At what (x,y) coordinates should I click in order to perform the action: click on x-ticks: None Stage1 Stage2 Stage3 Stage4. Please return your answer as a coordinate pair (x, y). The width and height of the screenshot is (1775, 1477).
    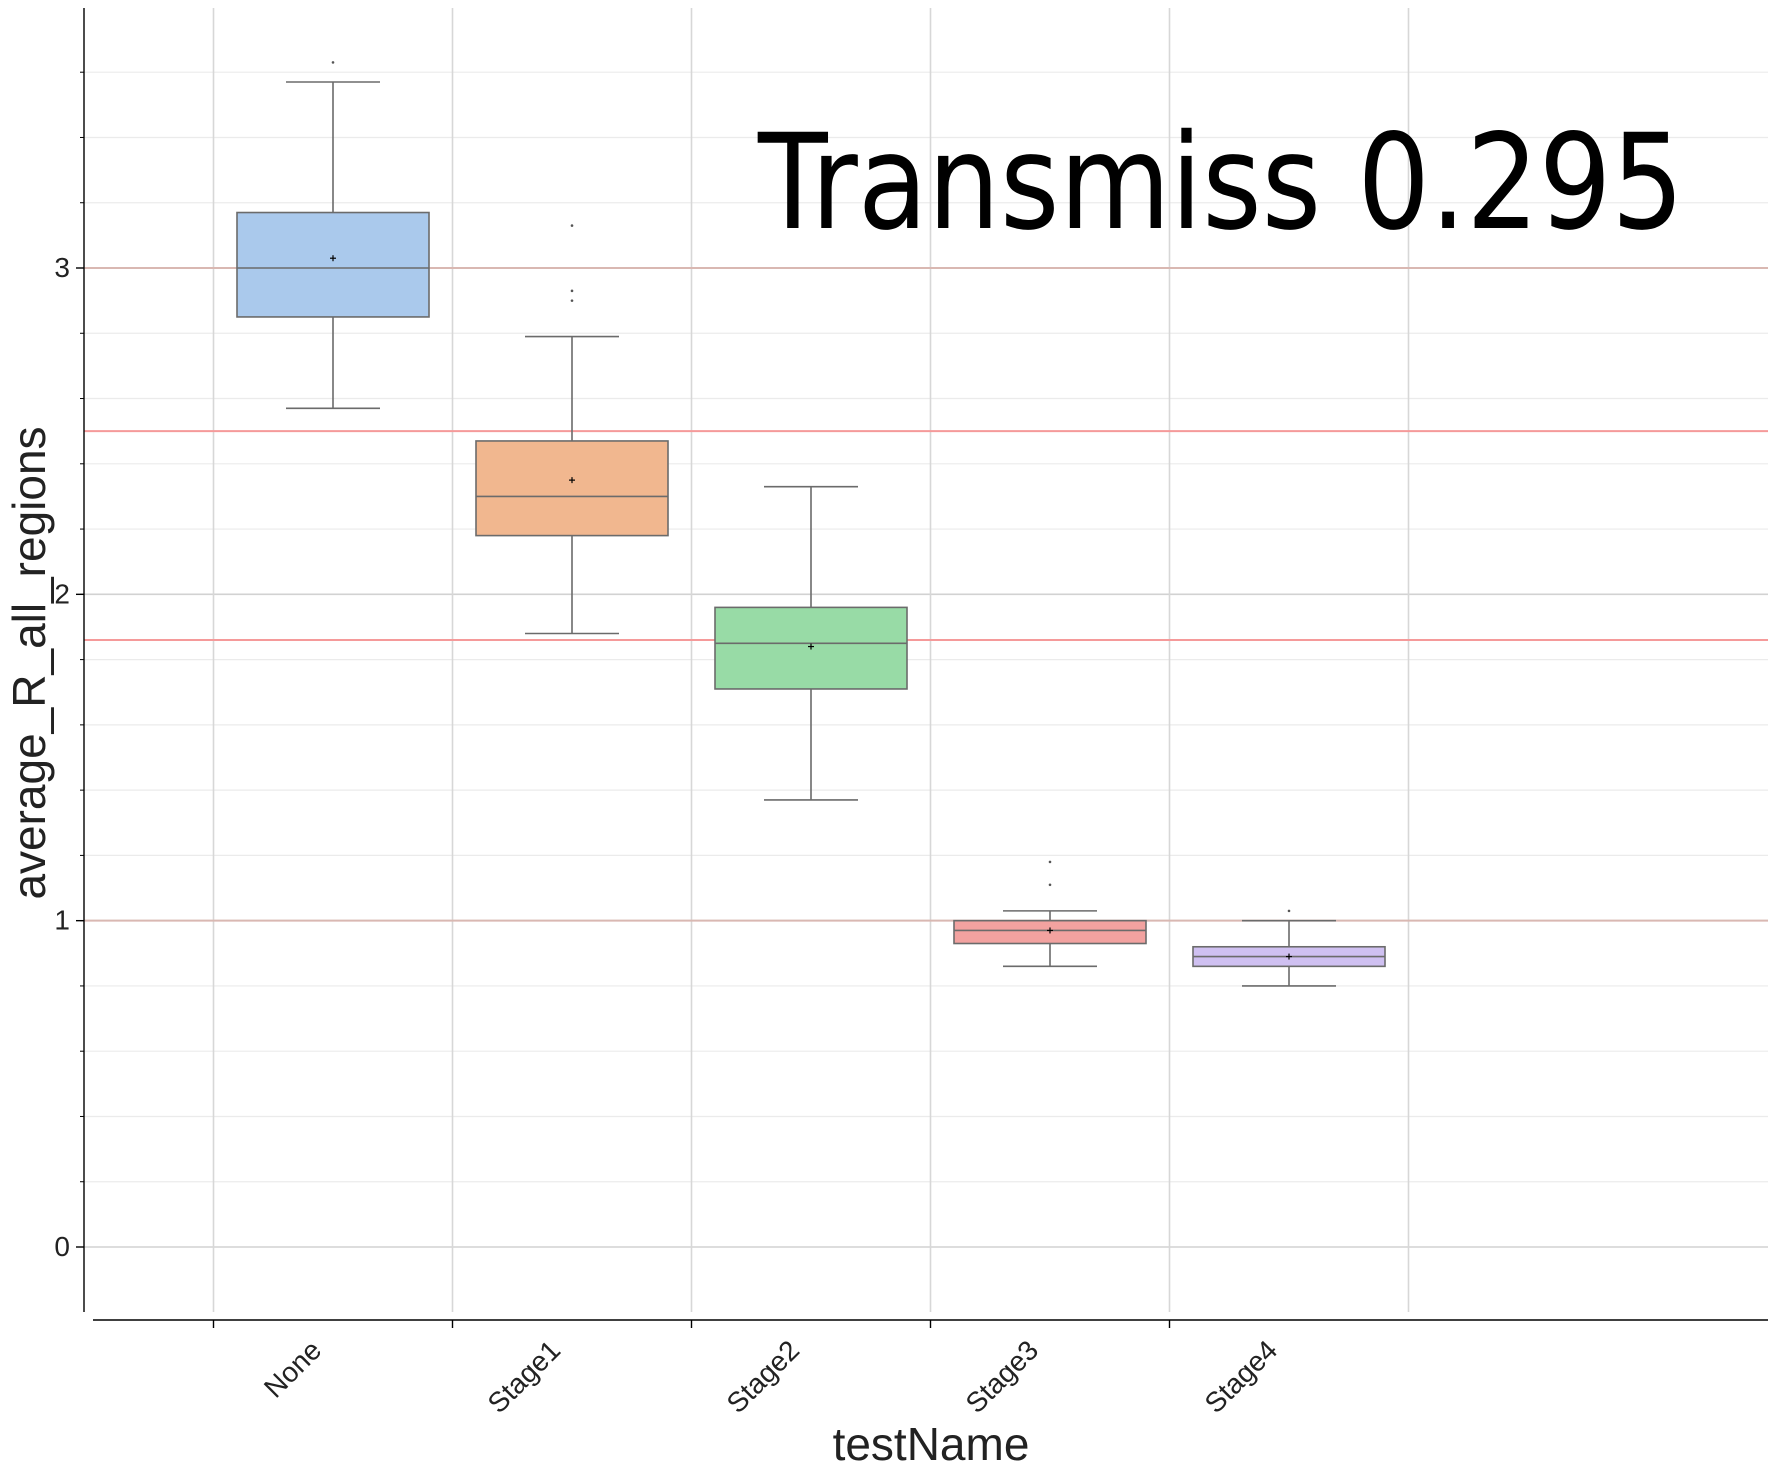
    Looking at the image, I should click on (748, 1369).